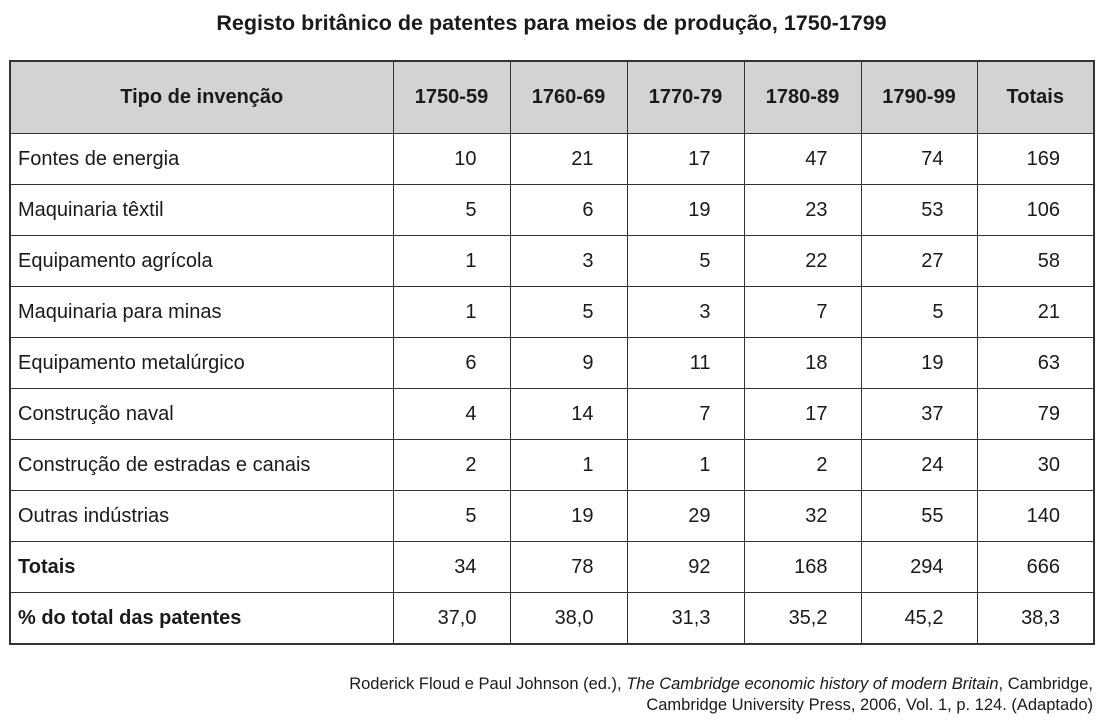 This screenshot has height=728, width=1113. I want to click on value-cell: 24, so click(918, 465).